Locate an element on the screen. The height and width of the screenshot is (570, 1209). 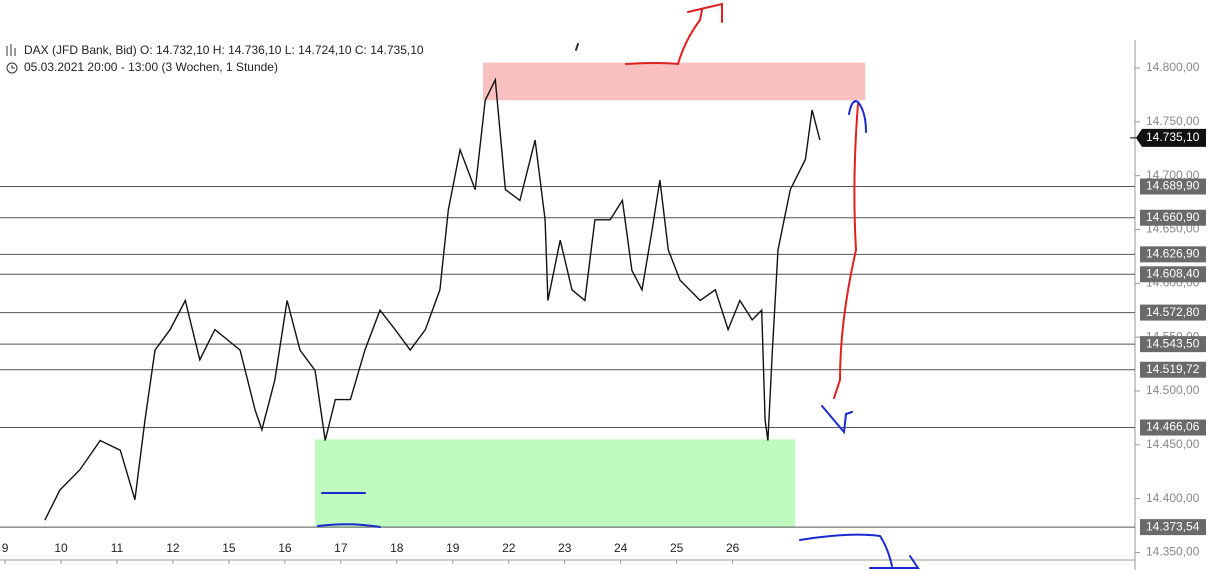
x-tick-label: 9 is located at coordinates (5, 548).